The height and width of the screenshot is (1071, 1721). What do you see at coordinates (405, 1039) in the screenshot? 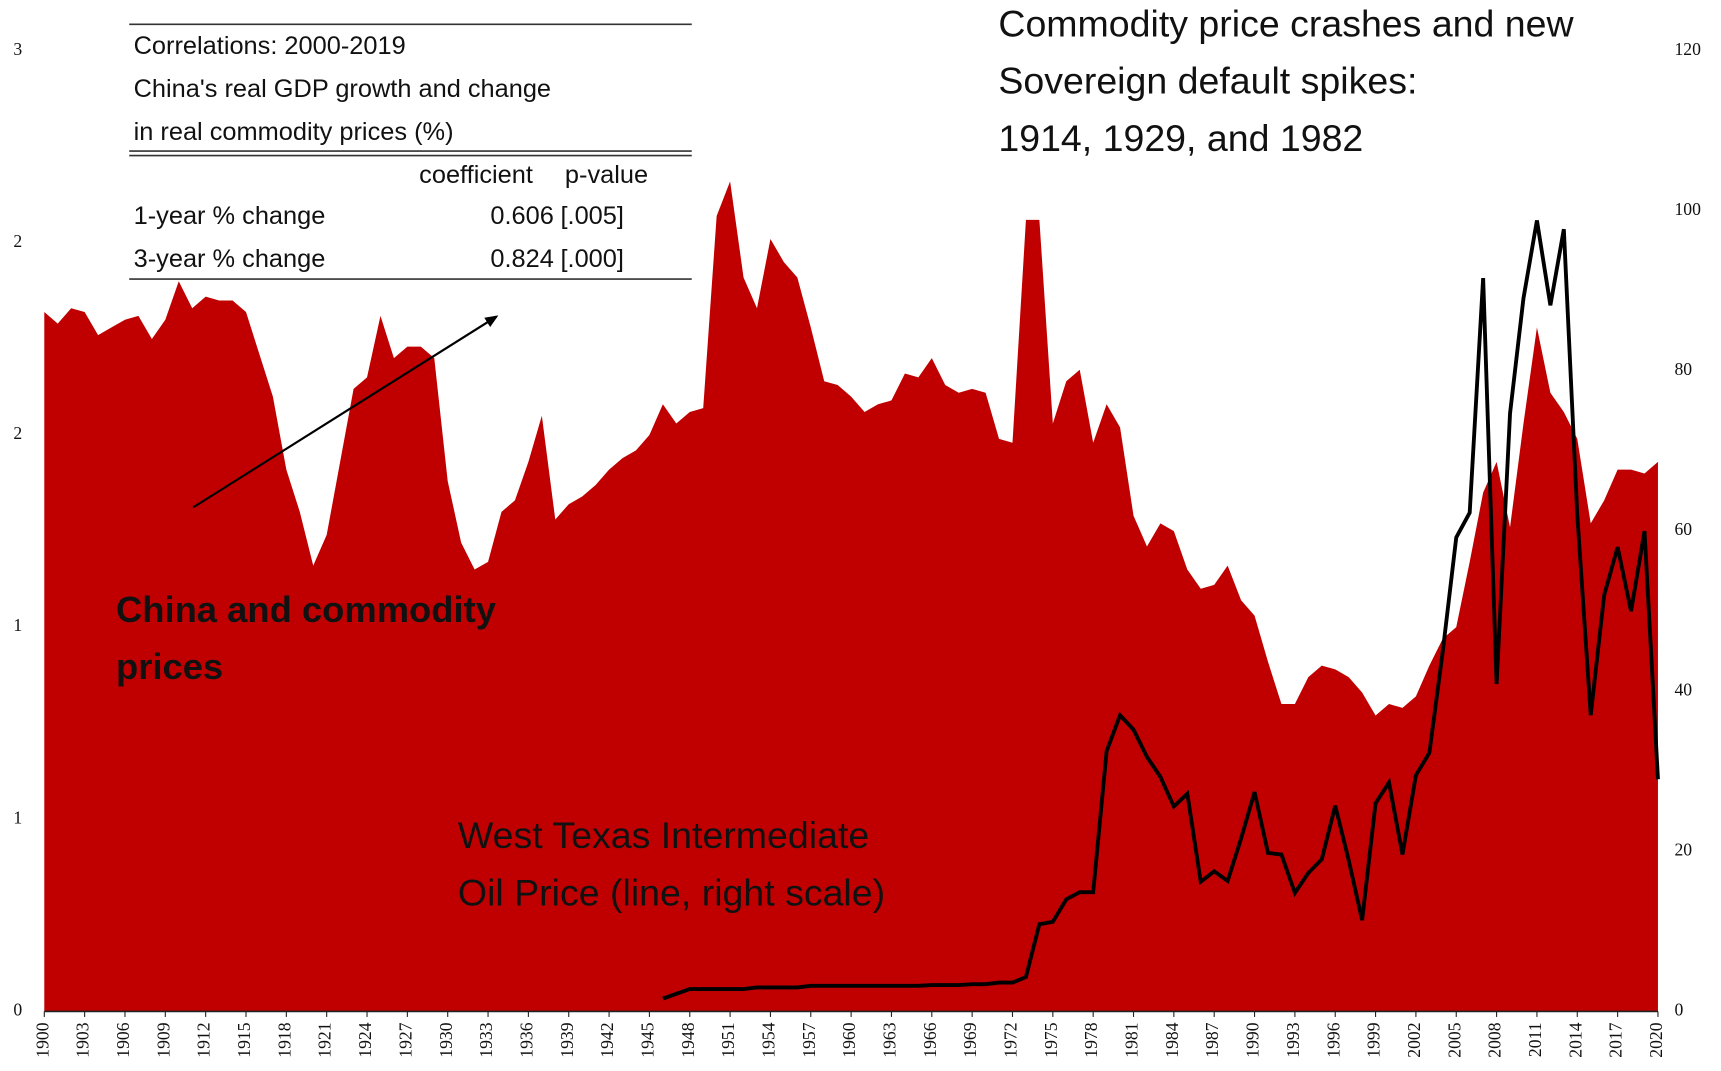
I see `x-tick-label: 1927` at bounding box center [405, 1039].